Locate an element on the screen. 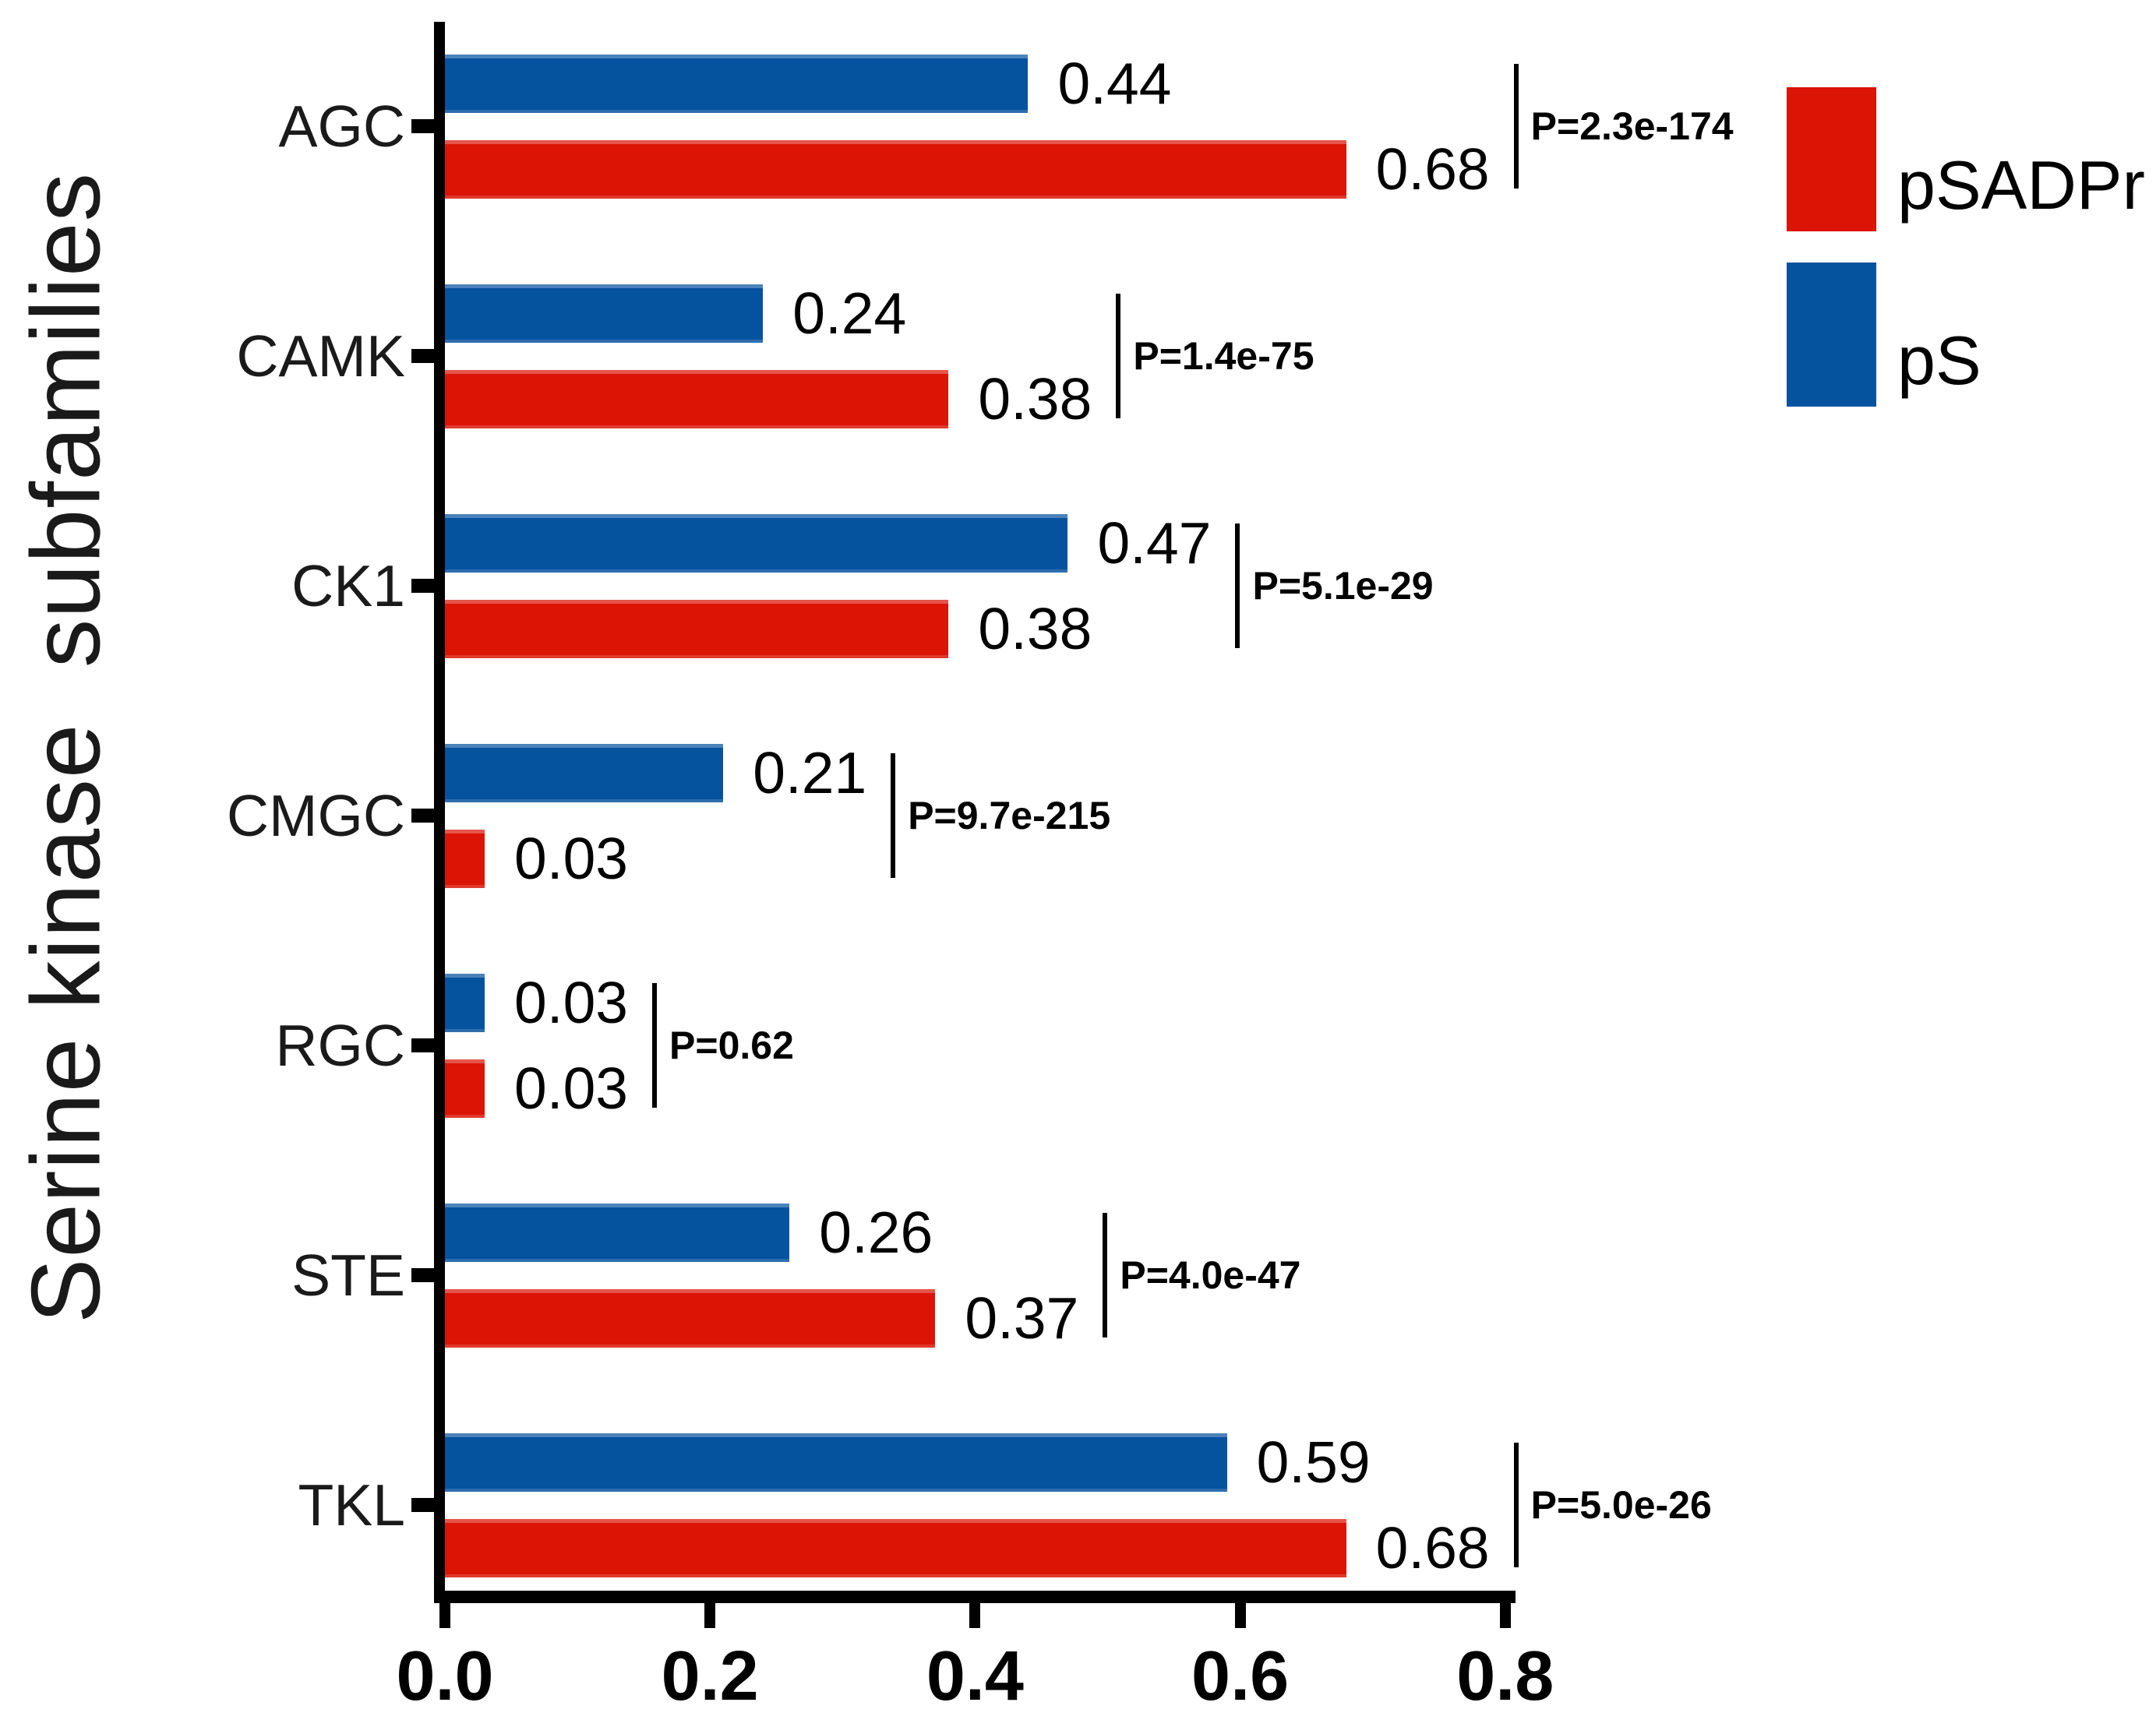 The width and height of the screenshot is (2156, 1734). value-label-pSADPr-RGC: 0.03 is located at coordinates (571, 1088).